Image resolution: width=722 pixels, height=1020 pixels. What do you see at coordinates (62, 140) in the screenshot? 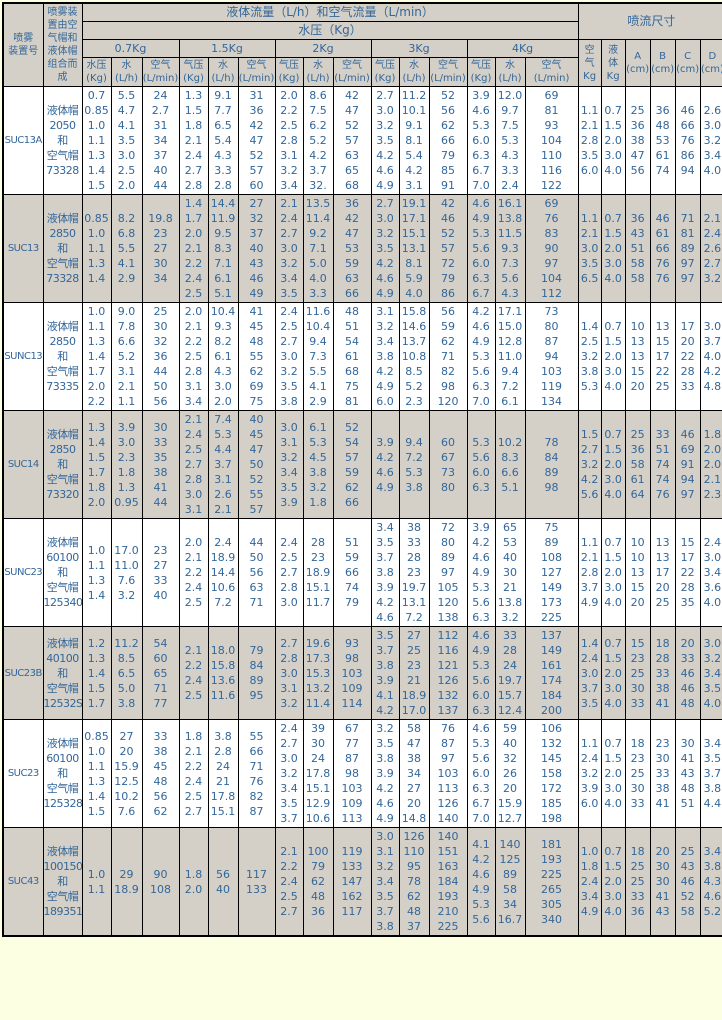
I see `device-composition-cell: 液体帽 2050 和 空气帽 73328` at bounding box center [62, 140].